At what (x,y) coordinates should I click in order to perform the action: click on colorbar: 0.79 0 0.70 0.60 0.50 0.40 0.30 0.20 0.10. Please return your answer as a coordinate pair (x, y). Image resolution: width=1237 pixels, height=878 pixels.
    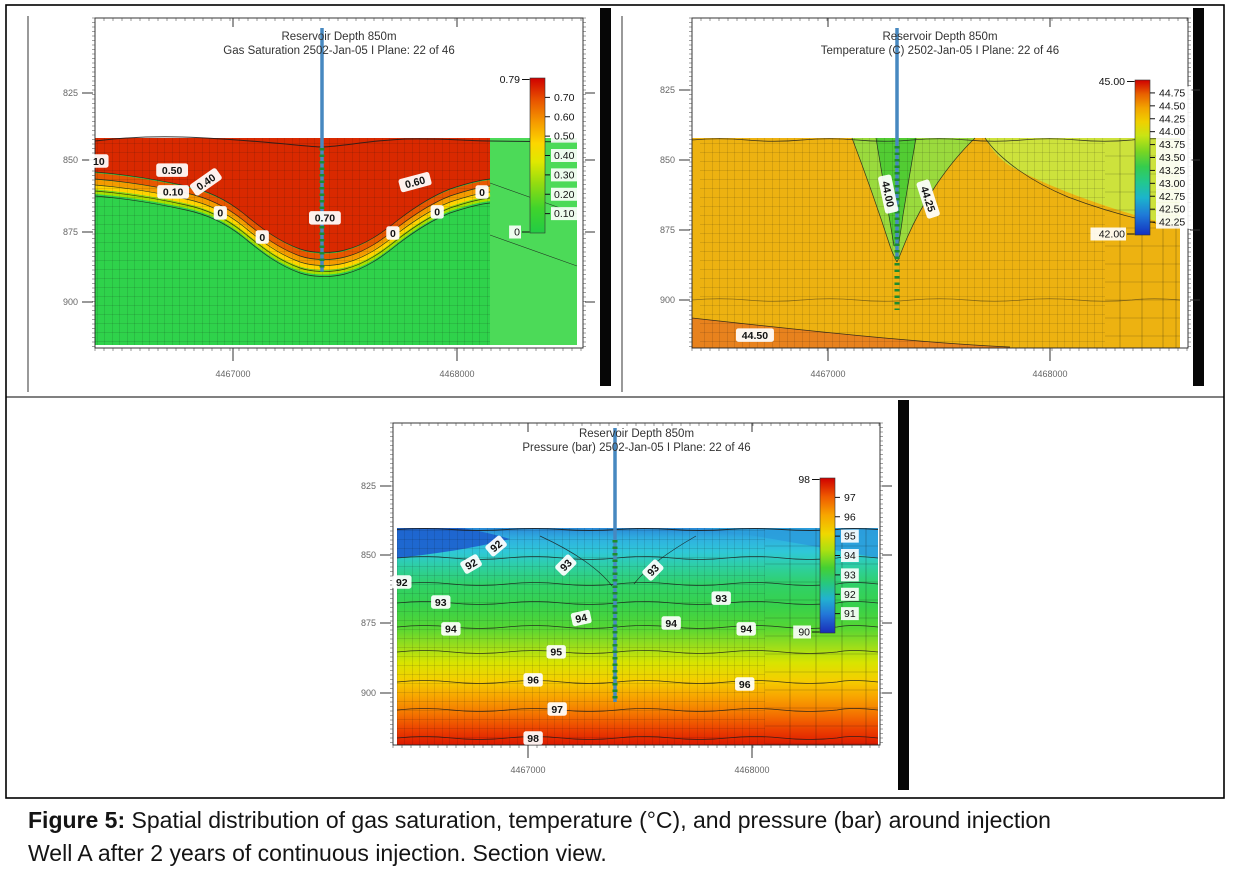
    Looking at the image, I should click on (536, 156).